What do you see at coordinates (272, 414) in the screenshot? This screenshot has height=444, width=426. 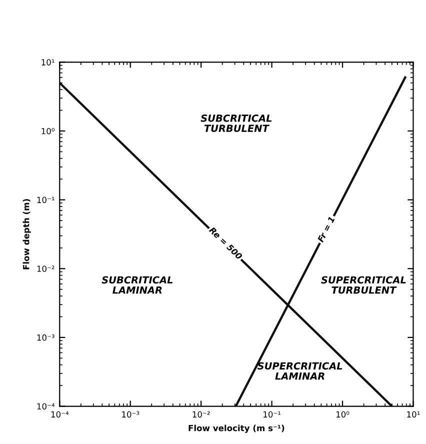 I see `x-tick-label: 10⁻¹` at bounding box center [272, 414].